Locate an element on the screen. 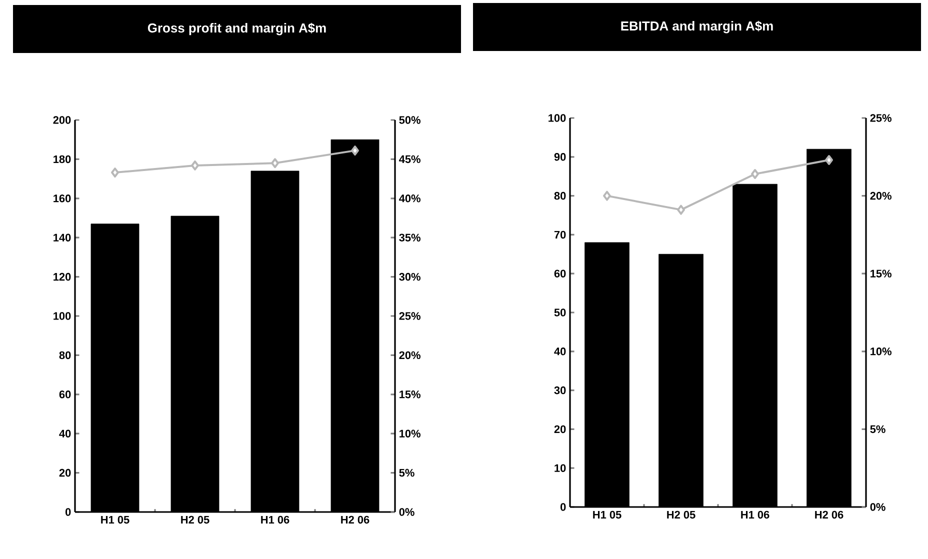 This screenshot has height=559, width=928. chart-title: EBITDA and margin A$m is located at coordinates (697, 27).